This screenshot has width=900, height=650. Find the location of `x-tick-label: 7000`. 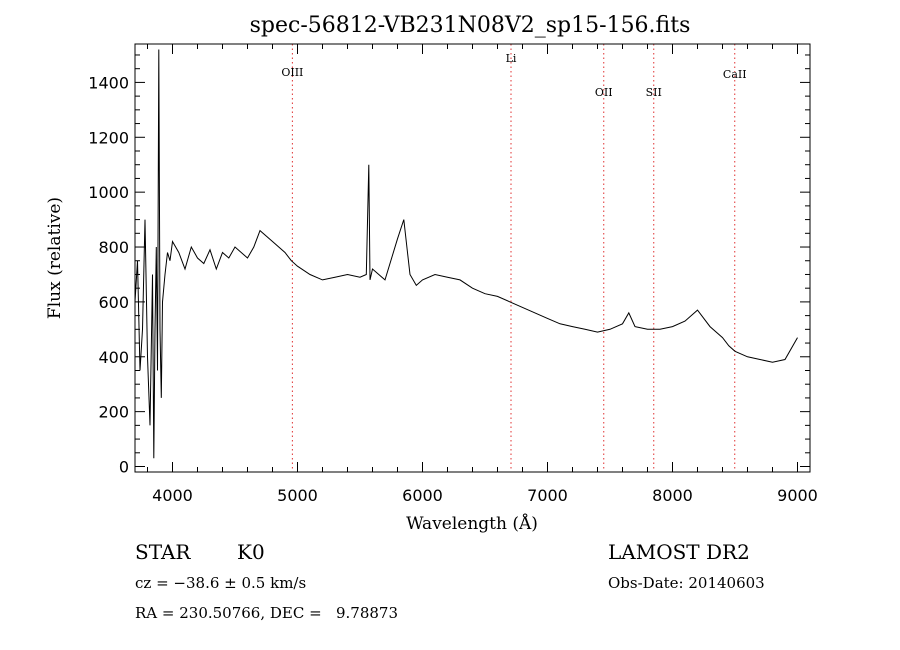

x-tick-label: 7000 is located at coordinates (547, 495).